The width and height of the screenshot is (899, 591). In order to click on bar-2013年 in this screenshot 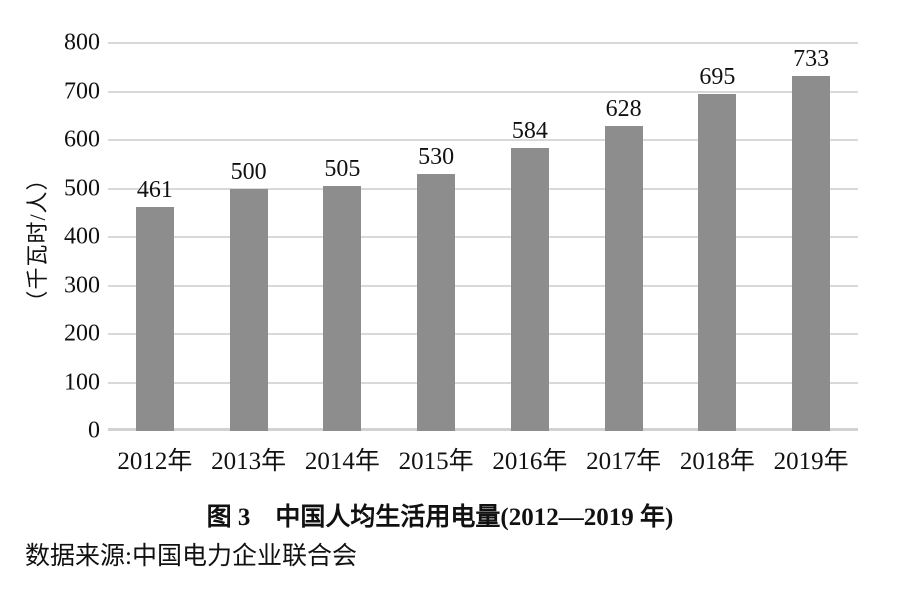, I will do `click(248, 309)`.